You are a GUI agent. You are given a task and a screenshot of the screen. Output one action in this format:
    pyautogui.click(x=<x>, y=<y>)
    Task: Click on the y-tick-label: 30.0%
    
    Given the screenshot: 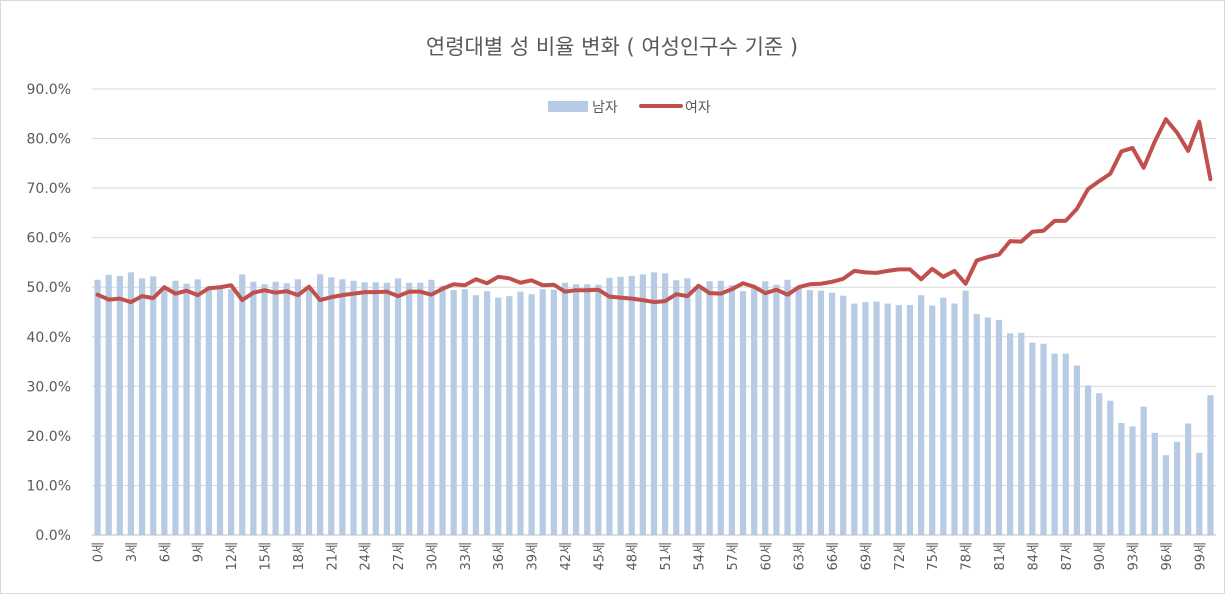 What is the action you would take?
    pyautogui.click(x=49, y=387)
    